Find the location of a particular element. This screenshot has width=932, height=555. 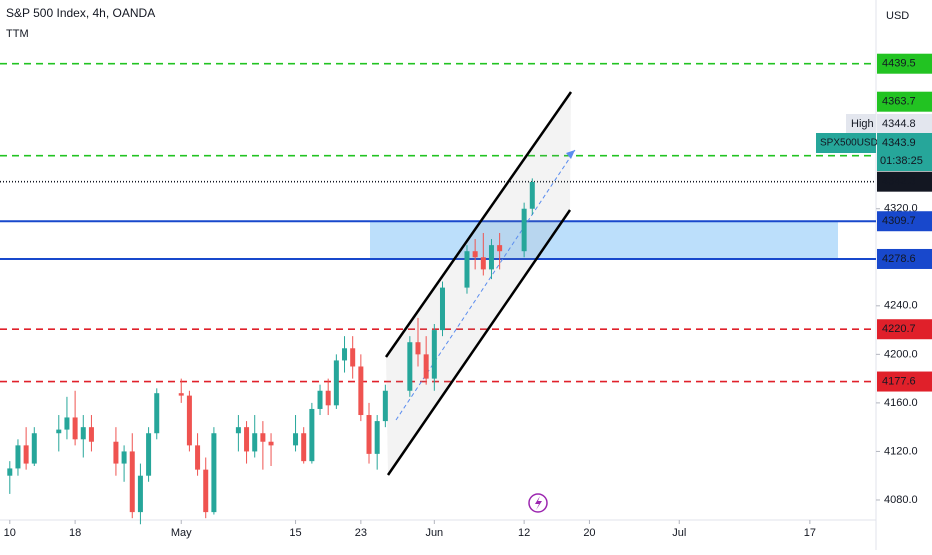

channel-lower is located at coordinates (479, 342).